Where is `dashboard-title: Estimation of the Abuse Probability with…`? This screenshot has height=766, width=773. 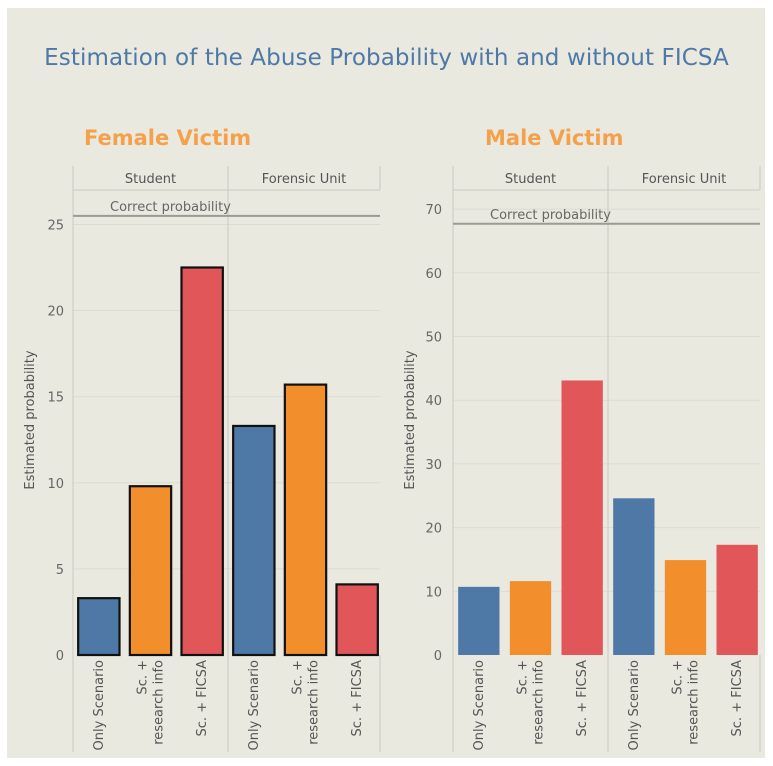
dashboard-title: Estimation of the Abuse Probability with… is located at coordinates (386, 58).